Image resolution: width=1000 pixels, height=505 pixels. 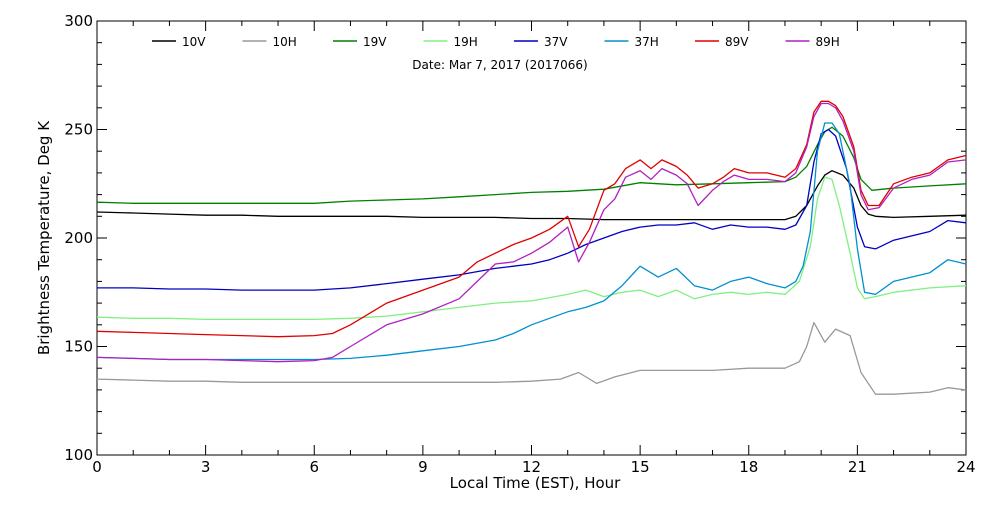 I want to click on y-axis-label: Brightness Temperature, Deg K, so click(x=44, y=237).